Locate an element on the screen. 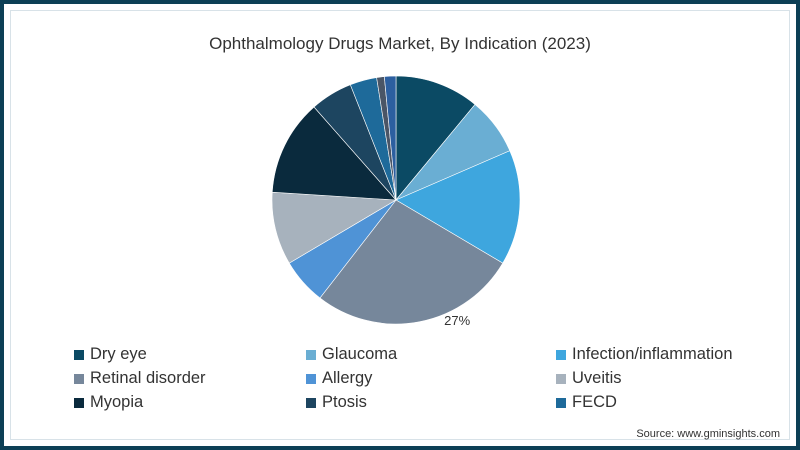 This screenshot has width=800, height=450. pie-labels: 27% is located at coordinates (457, 320).